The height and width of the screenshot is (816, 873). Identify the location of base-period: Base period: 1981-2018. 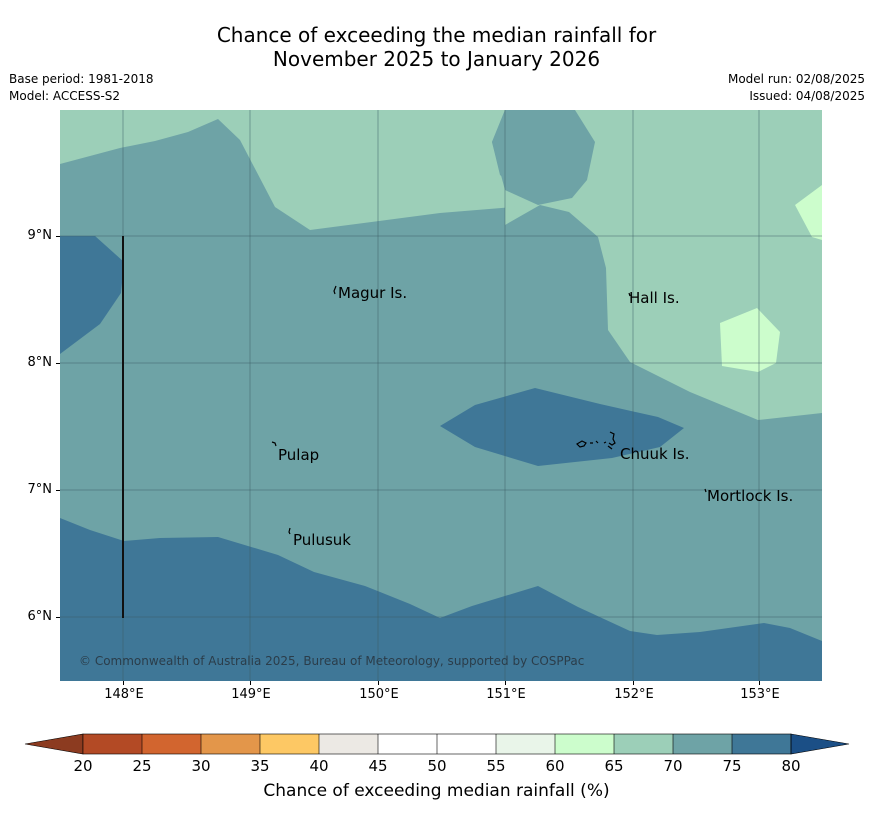
(81, 79).